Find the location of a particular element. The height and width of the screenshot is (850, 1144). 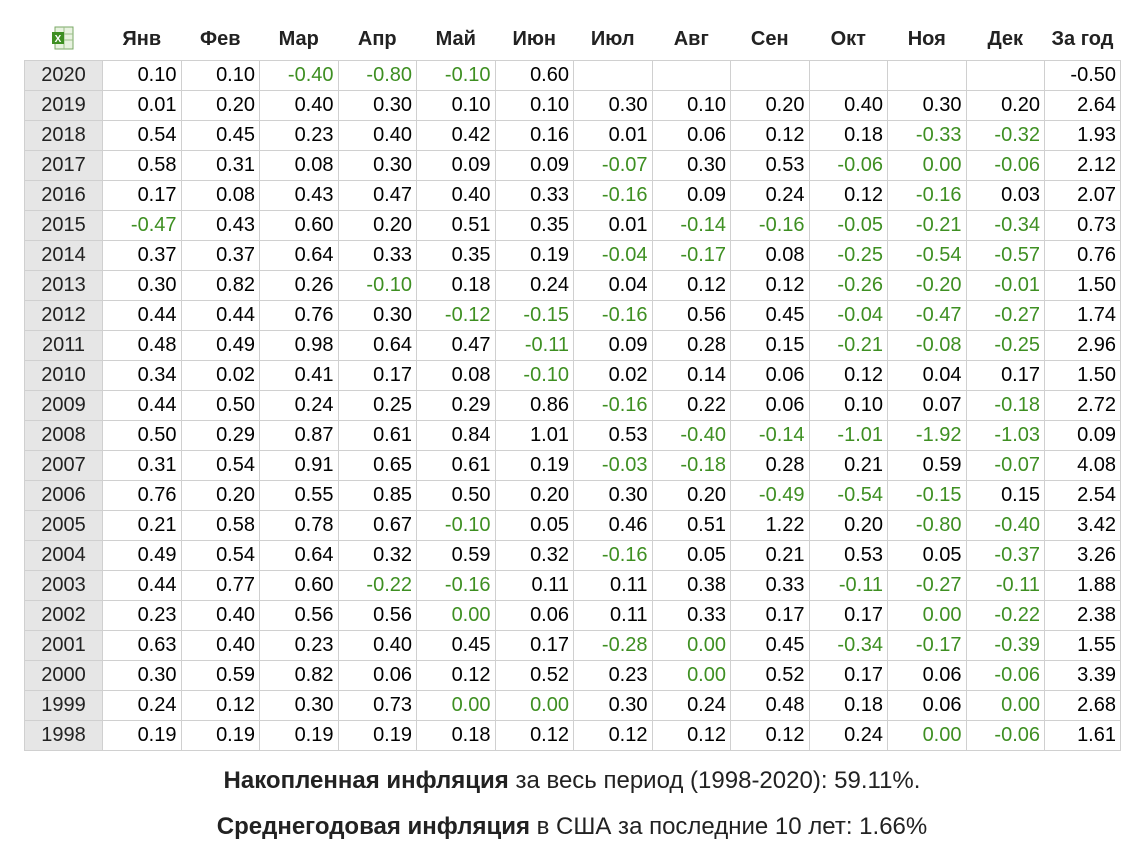

month-value-cell: 0.50 is located at coordinates (456, 495).